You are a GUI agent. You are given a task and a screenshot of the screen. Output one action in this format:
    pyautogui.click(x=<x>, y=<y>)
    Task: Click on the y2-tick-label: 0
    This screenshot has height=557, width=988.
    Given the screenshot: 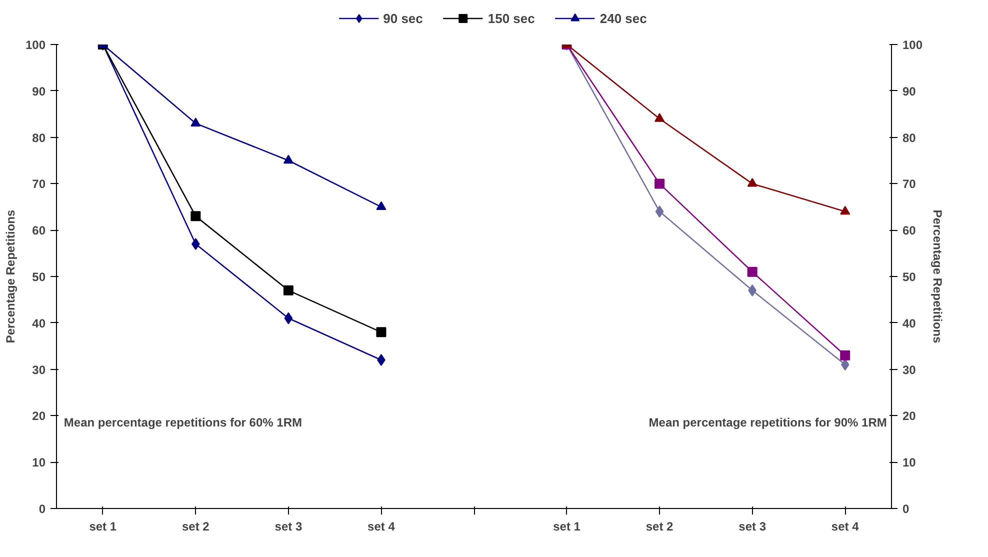 What is the action you would take?
    pyautogui.click(x=906, y=509)
    